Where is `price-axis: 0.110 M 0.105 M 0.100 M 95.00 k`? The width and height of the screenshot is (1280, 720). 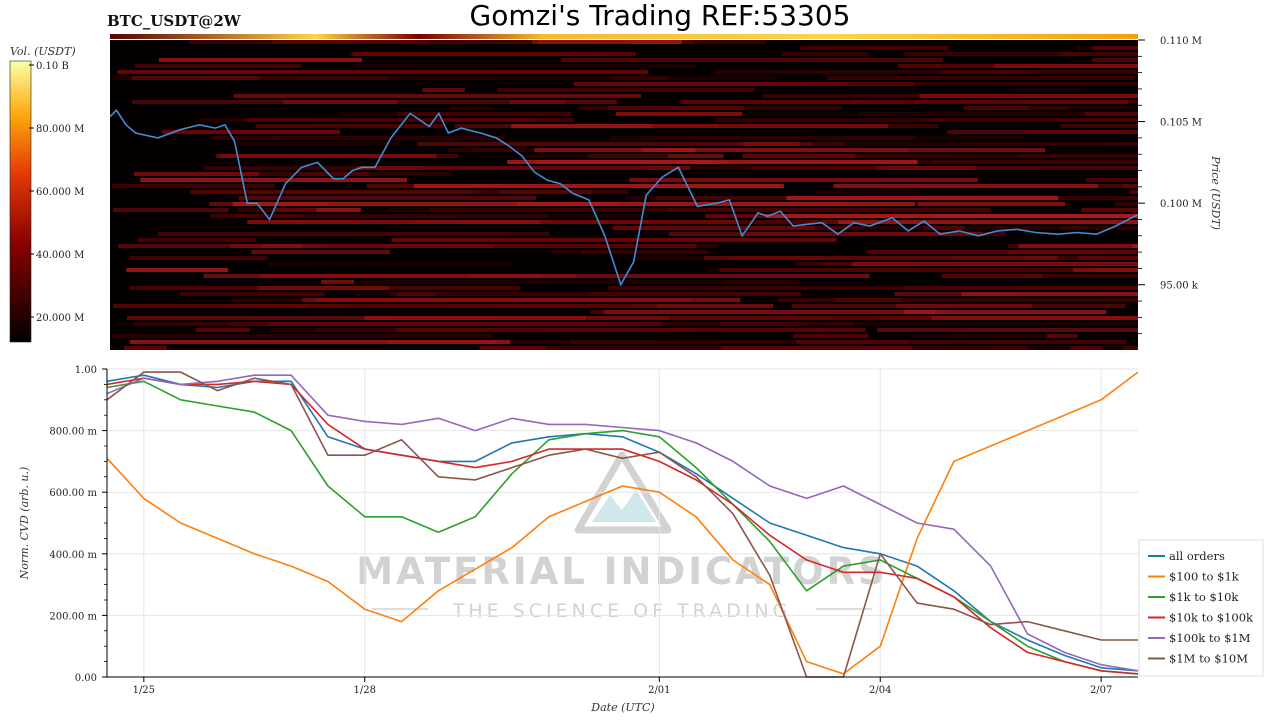
price-axis: 0.110 M 0.105 M 0.100 M 95.00 k is located at coordinates (1170, 185).